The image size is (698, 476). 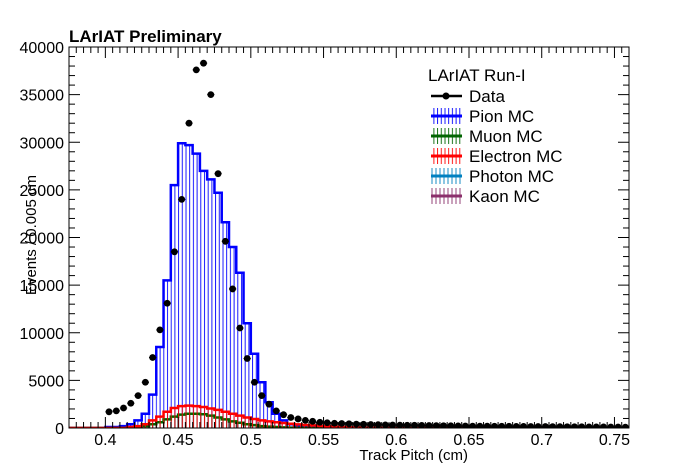 I want to click on y-tick-label: 35000, so click(x=42, y=96).